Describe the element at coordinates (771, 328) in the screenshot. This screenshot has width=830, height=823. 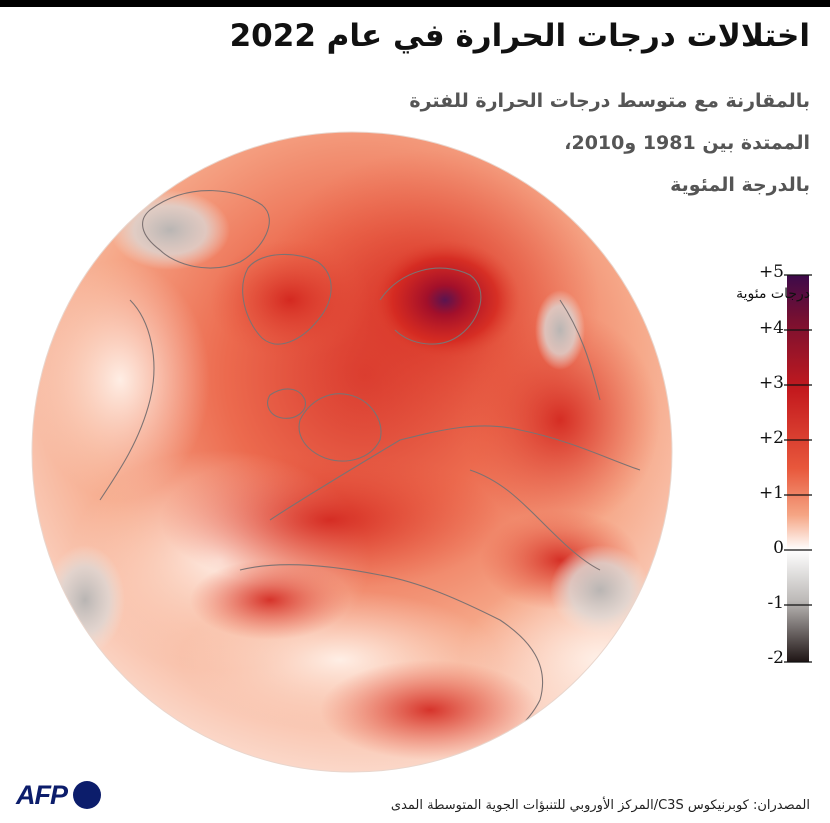
I see `legend-tick-label: +4` at that location.